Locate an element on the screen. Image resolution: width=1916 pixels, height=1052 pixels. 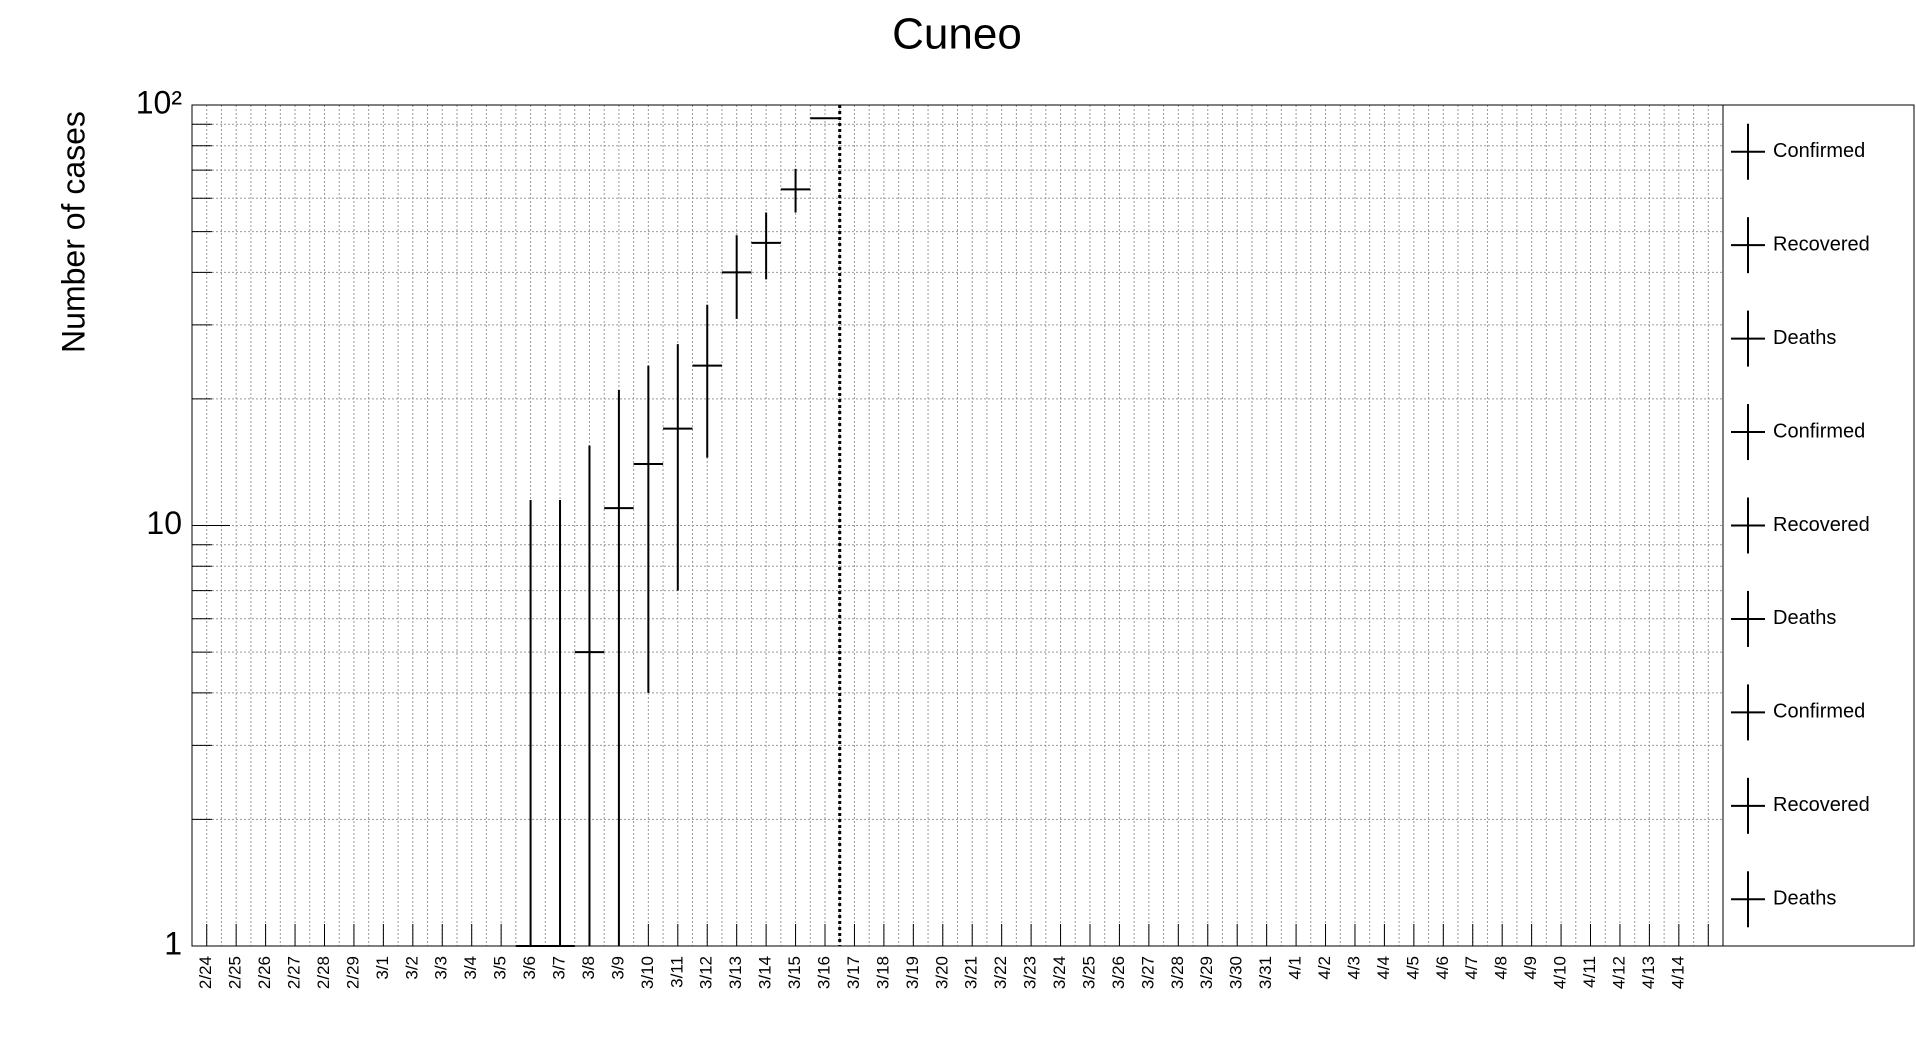
x-tick-label: 4/10 is located at coordinates (1560, 972).